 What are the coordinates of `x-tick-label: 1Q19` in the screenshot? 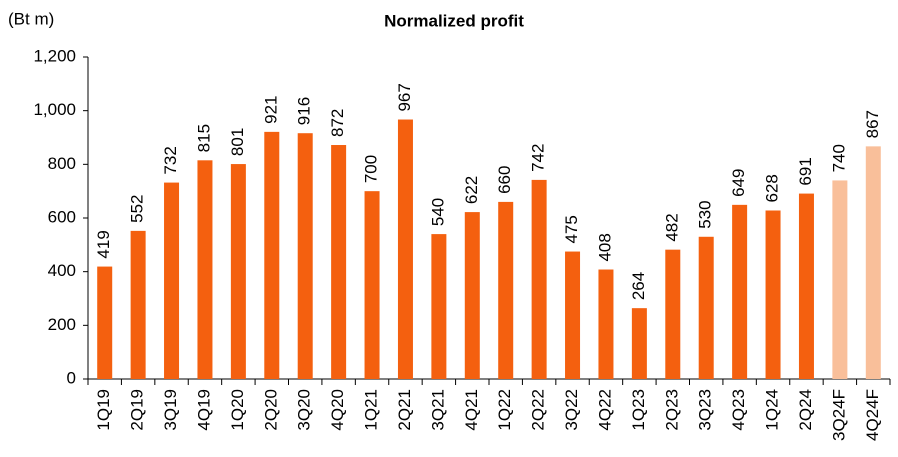 It's located at (103, 410).